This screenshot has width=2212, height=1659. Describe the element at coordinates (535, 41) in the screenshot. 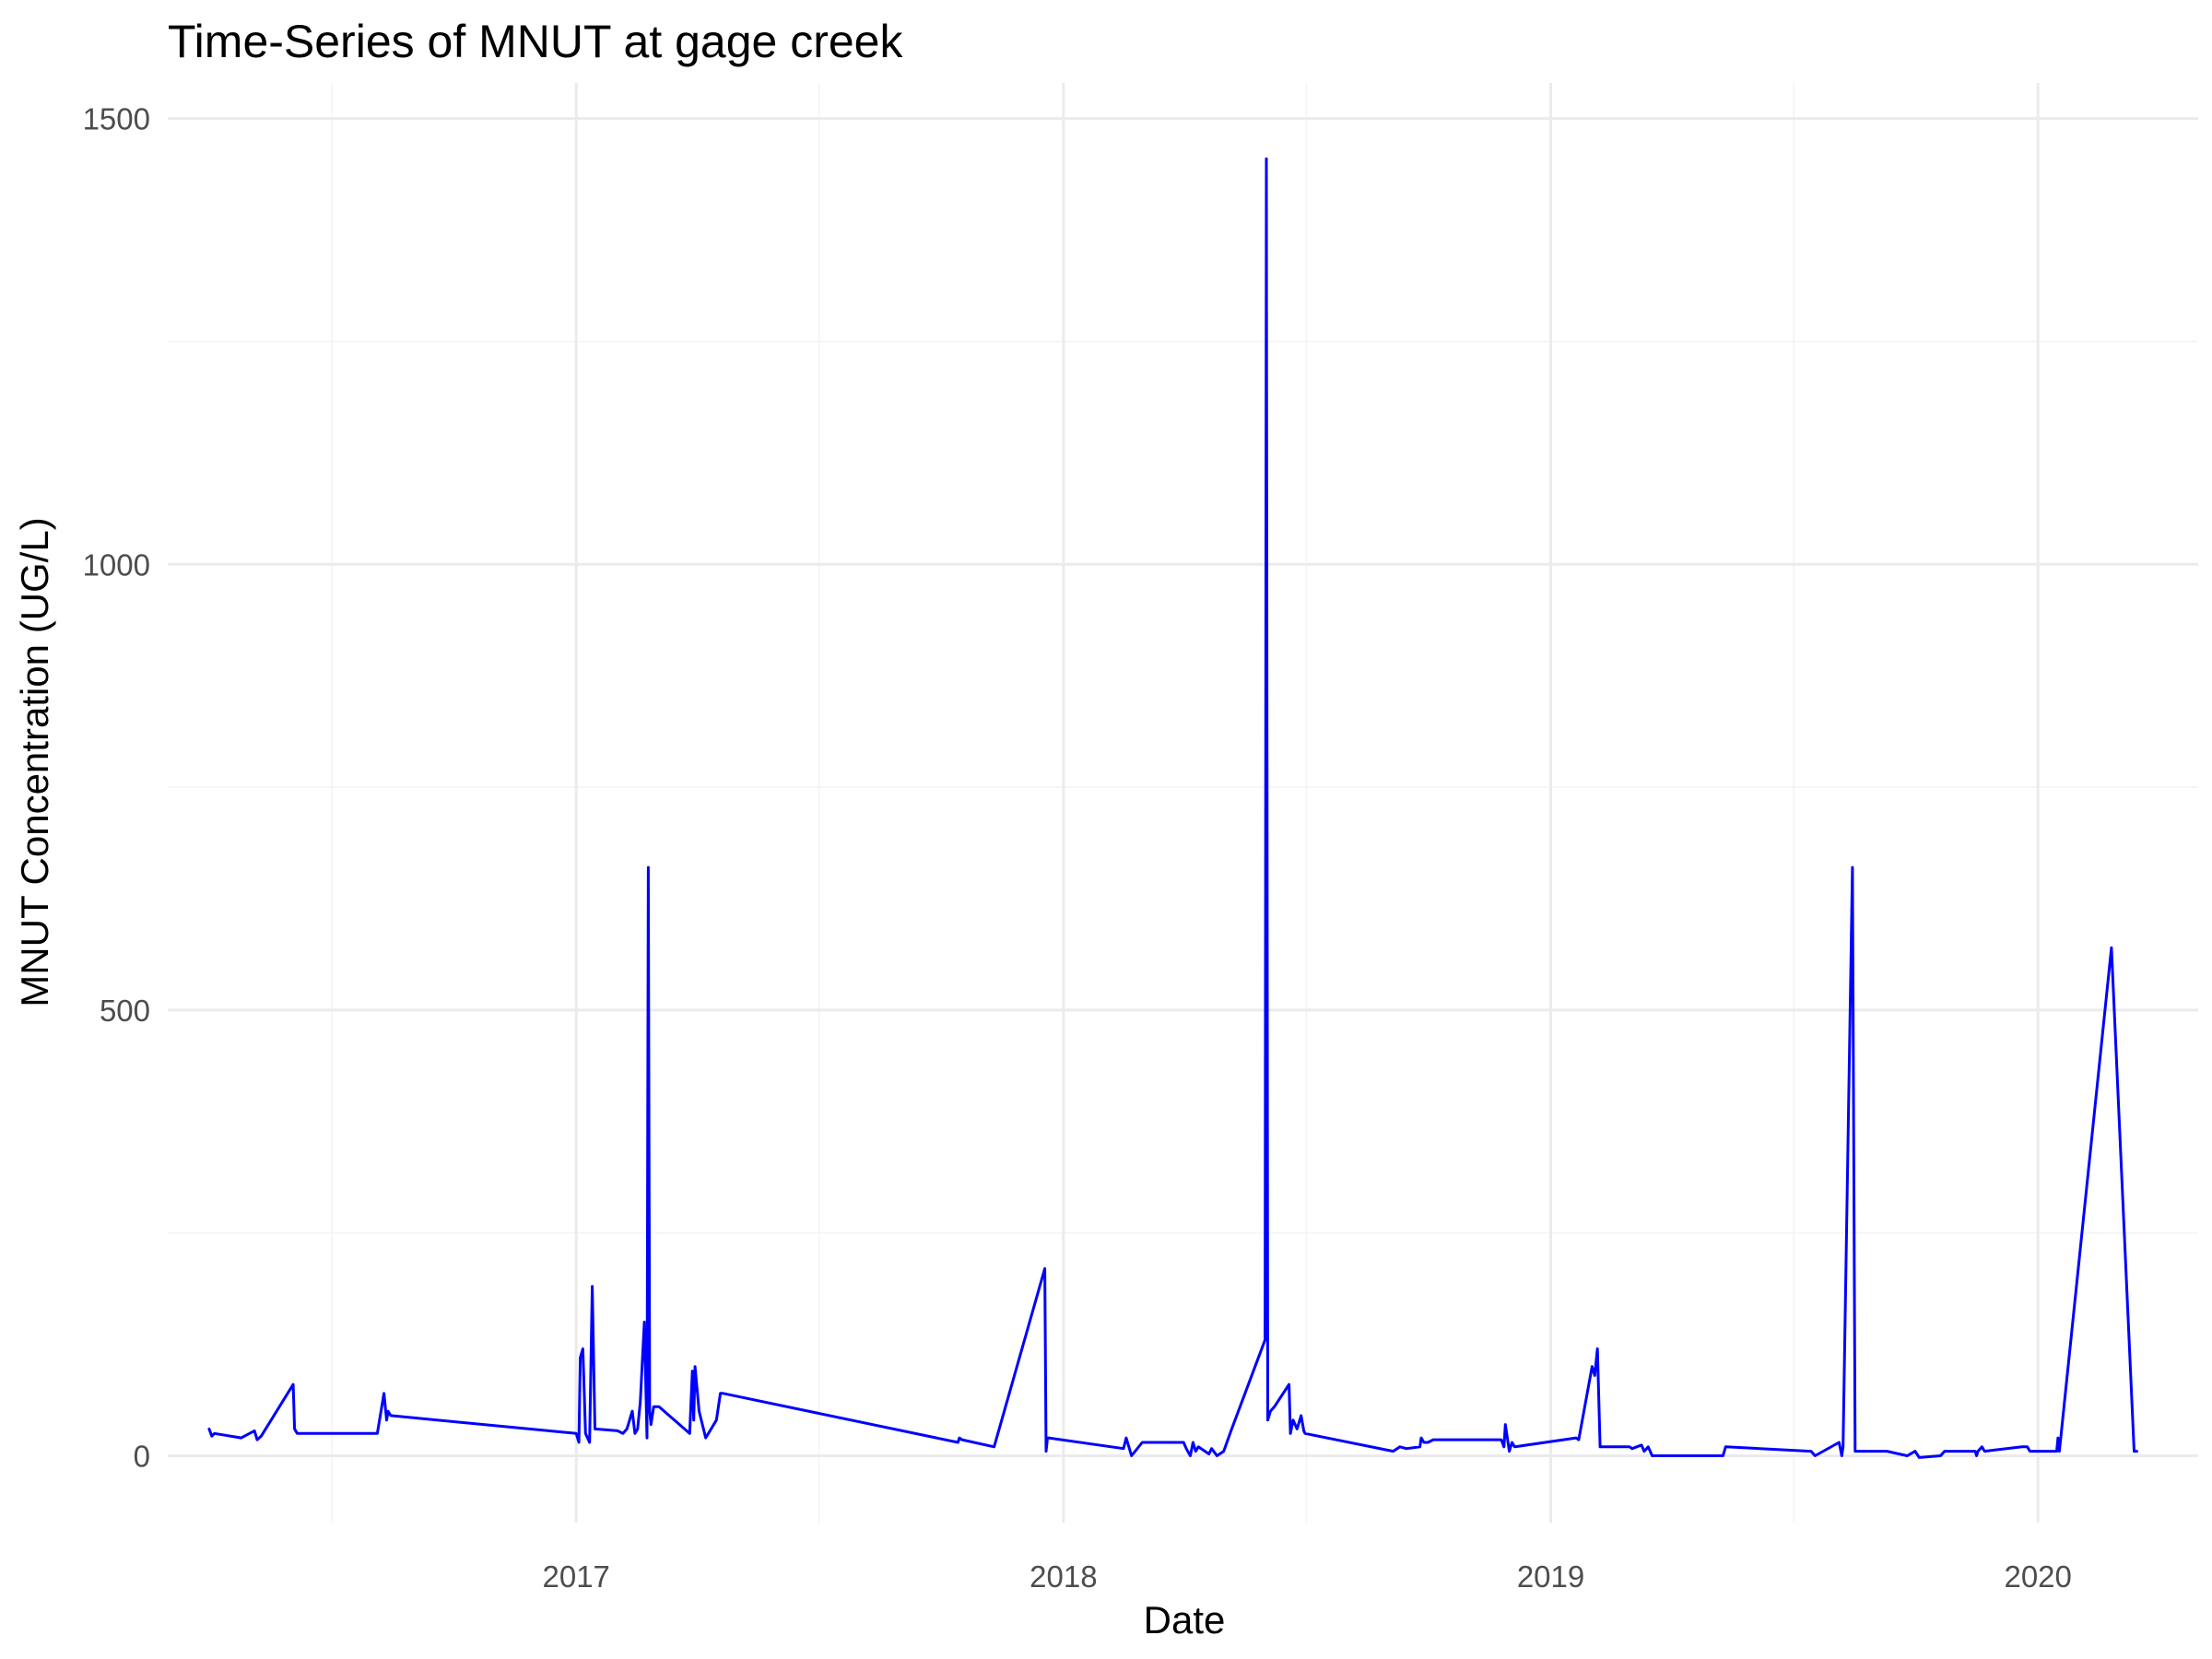

I see `chart-title: Time-Series of MNUT at gage creek` at that location.